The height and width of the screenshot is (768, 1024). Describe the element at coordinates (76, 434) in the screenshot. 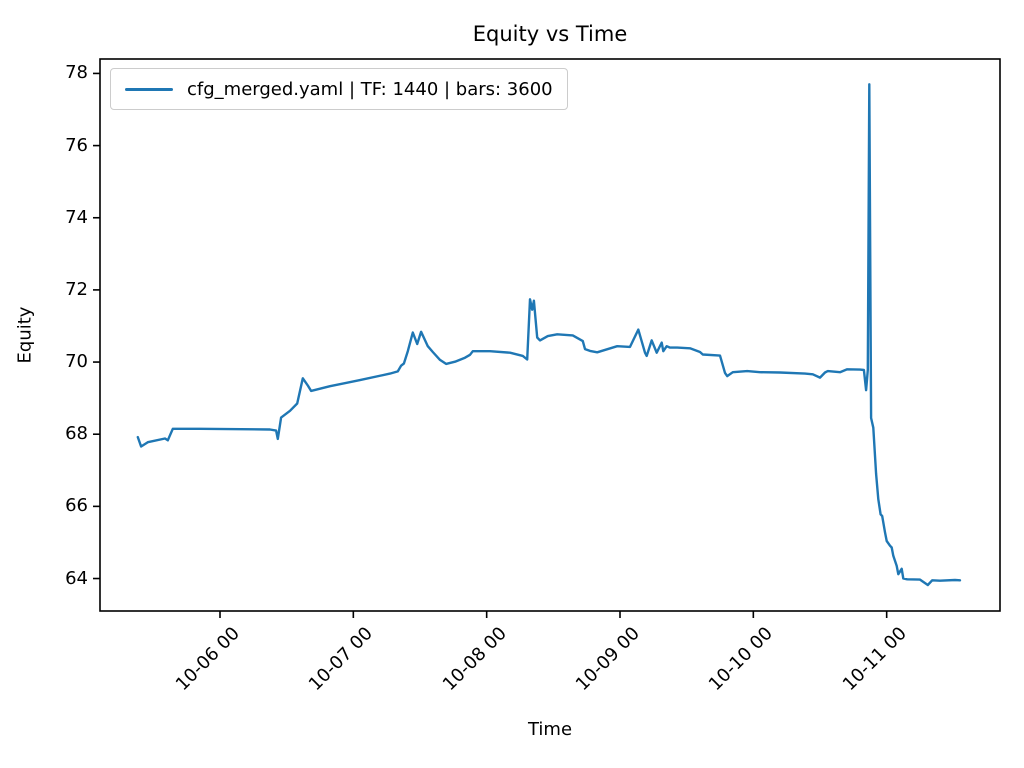

I see `y-tick-label: 68` at that location.